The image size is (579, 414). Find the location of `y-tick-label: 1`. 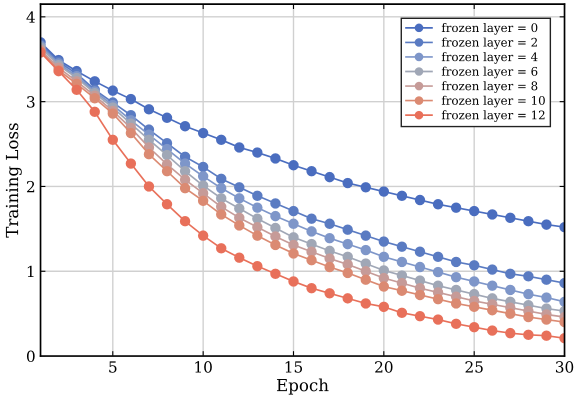

y-tick-label: 1 is located at coordinates (31, 272).